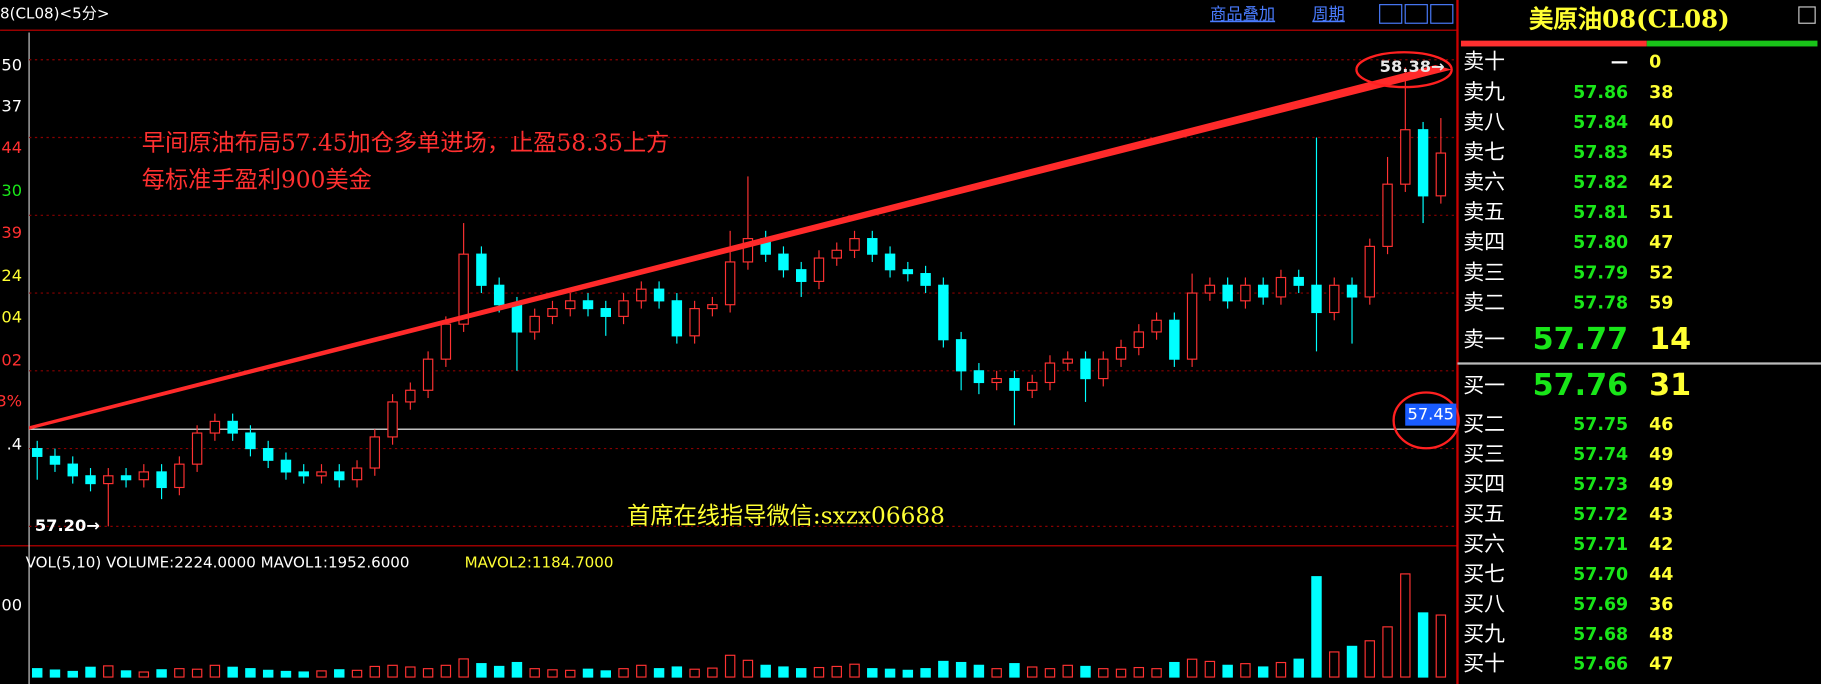 This screenshot has height=684, width=1821. I want to click on book-volume: 44, so click(1661, 575).